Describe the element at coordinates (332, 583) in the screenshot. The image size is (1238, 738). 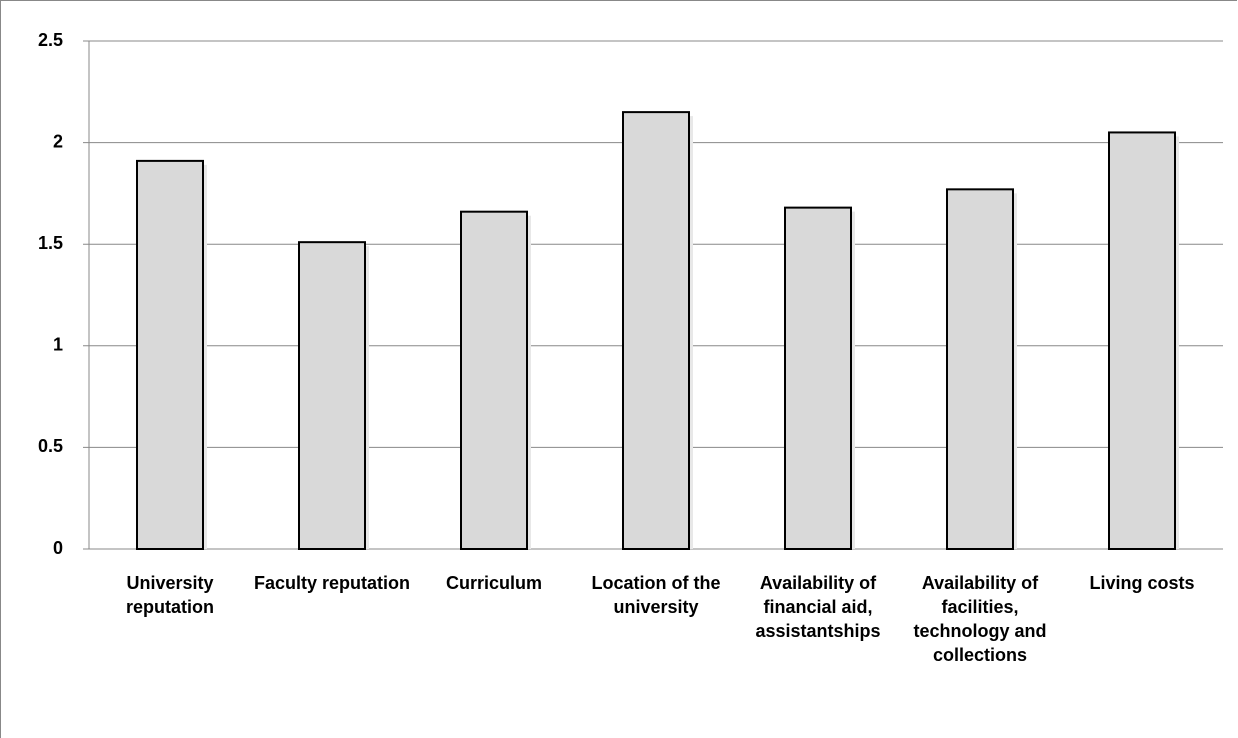
I see `x-tick-label: Faculty reputation` at that location.